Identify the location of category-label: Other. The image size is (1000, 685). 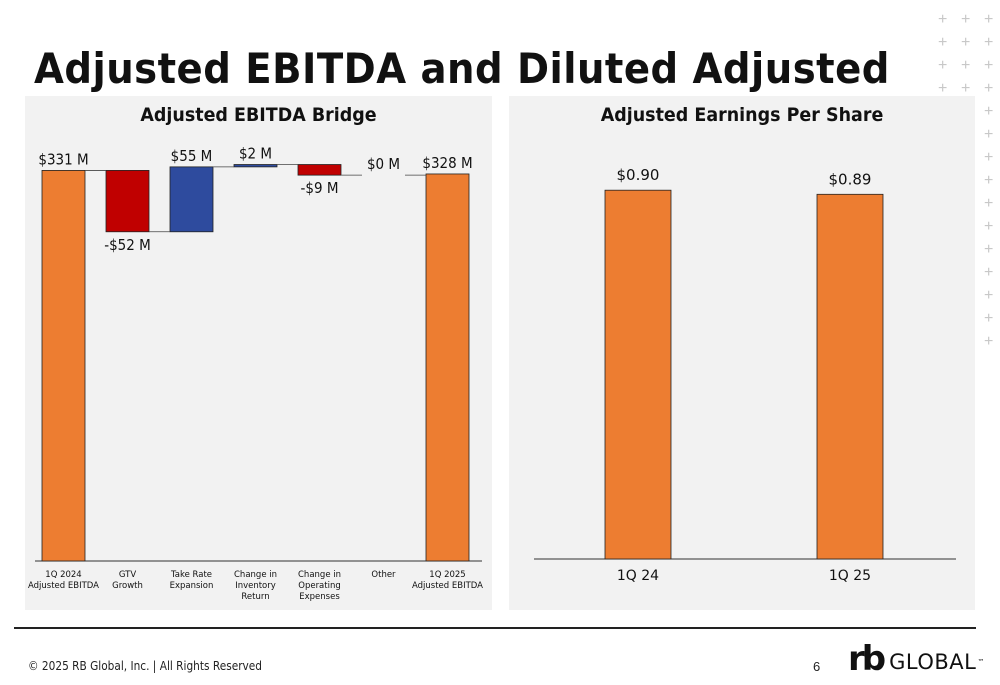
(383, 575).